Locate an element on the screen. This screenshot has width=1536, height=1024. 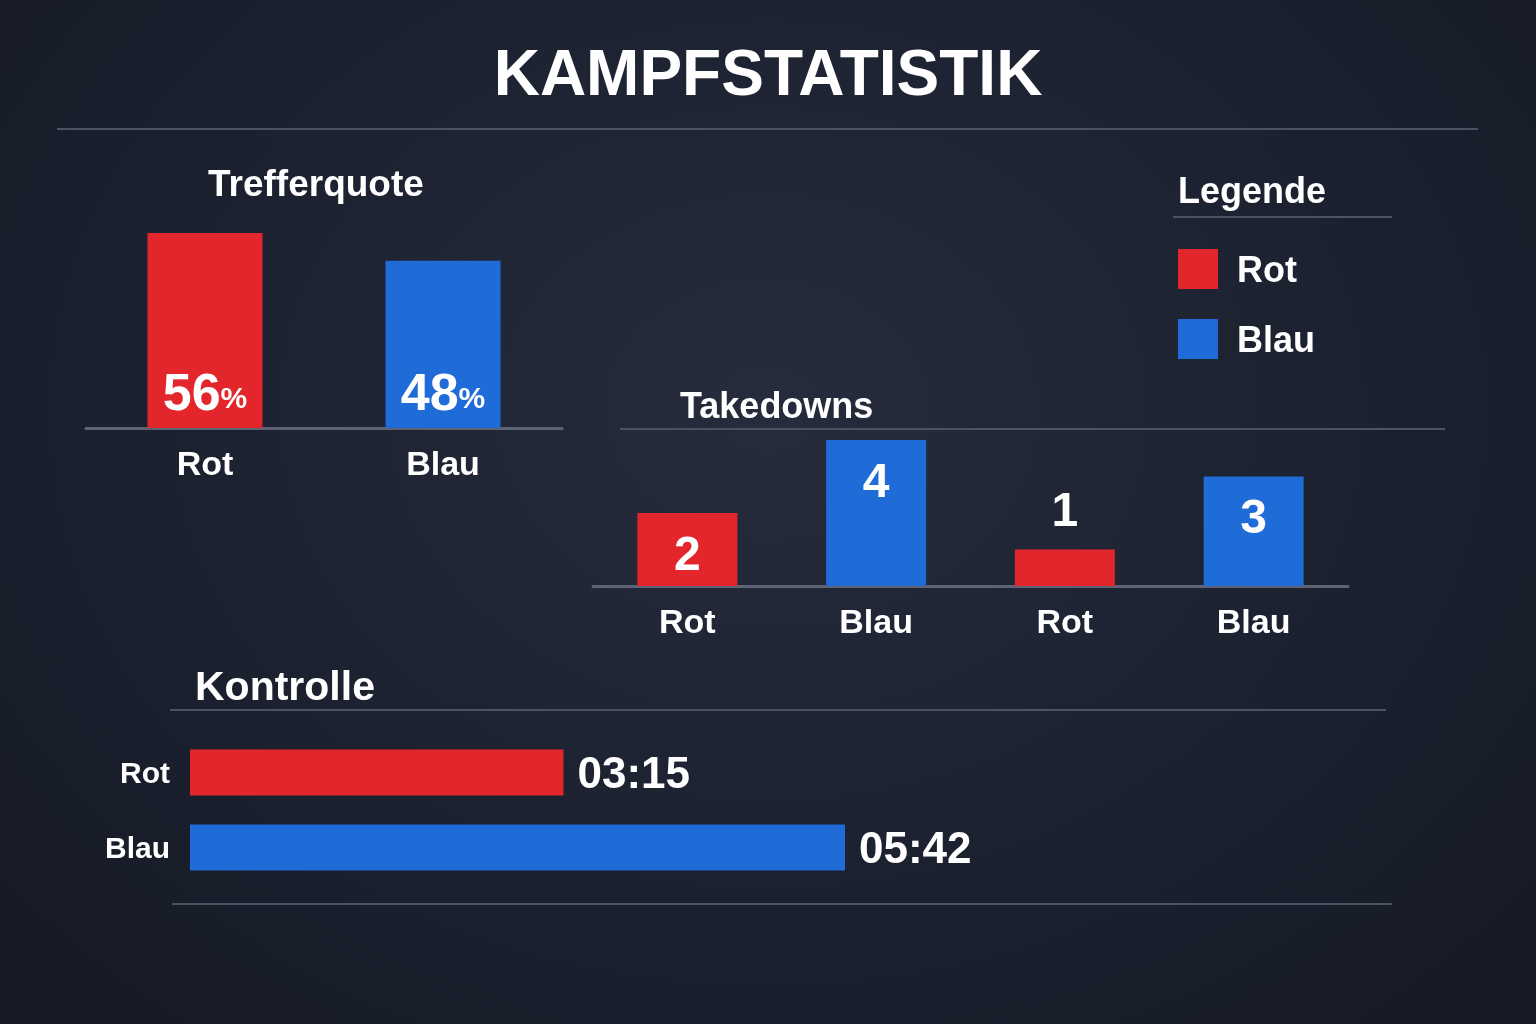
data-label: 03:15 is located at coordinates (634, 772).